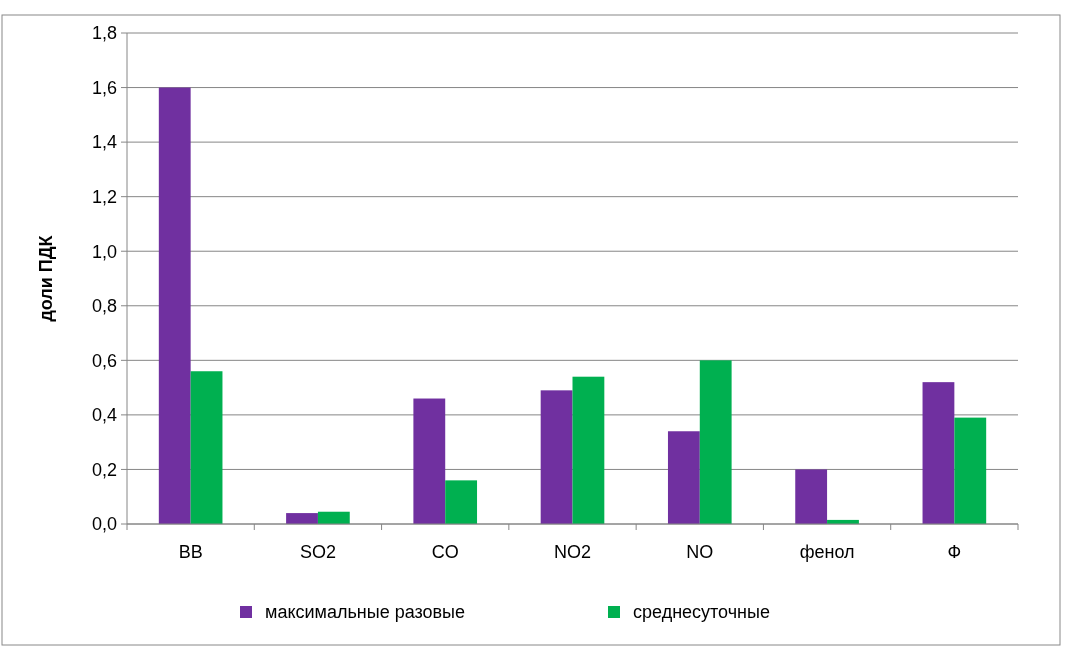  What do you see at coordinates (104, 87) in the screenshot?
I see `y-tick-label: 1,6` at bounding box center [104, 87].